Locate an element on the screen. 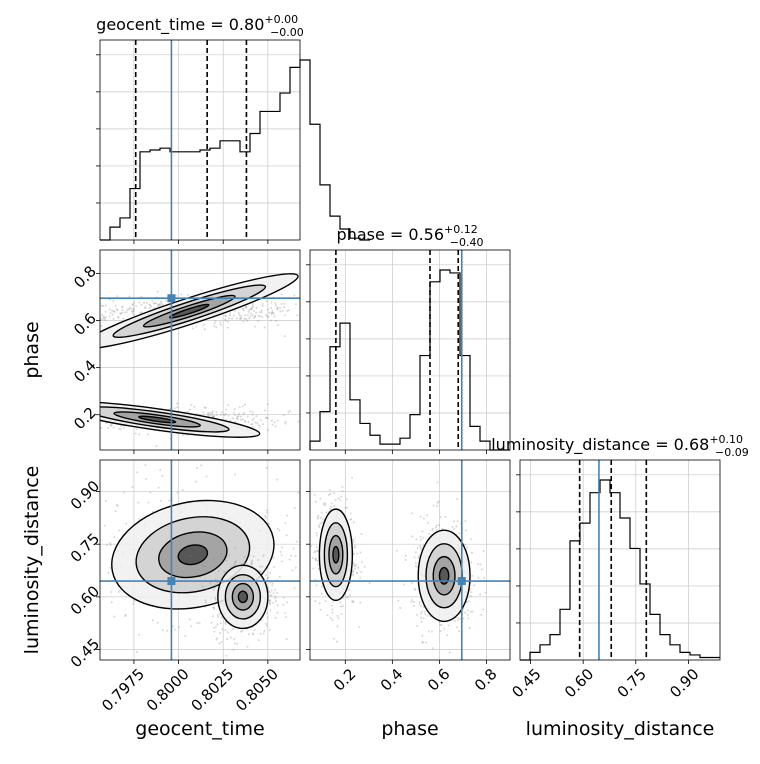 Image resolution: width=760 pixels, height=764 pixels. hist-geocent_time-frame is located at coordinates (200, 140).